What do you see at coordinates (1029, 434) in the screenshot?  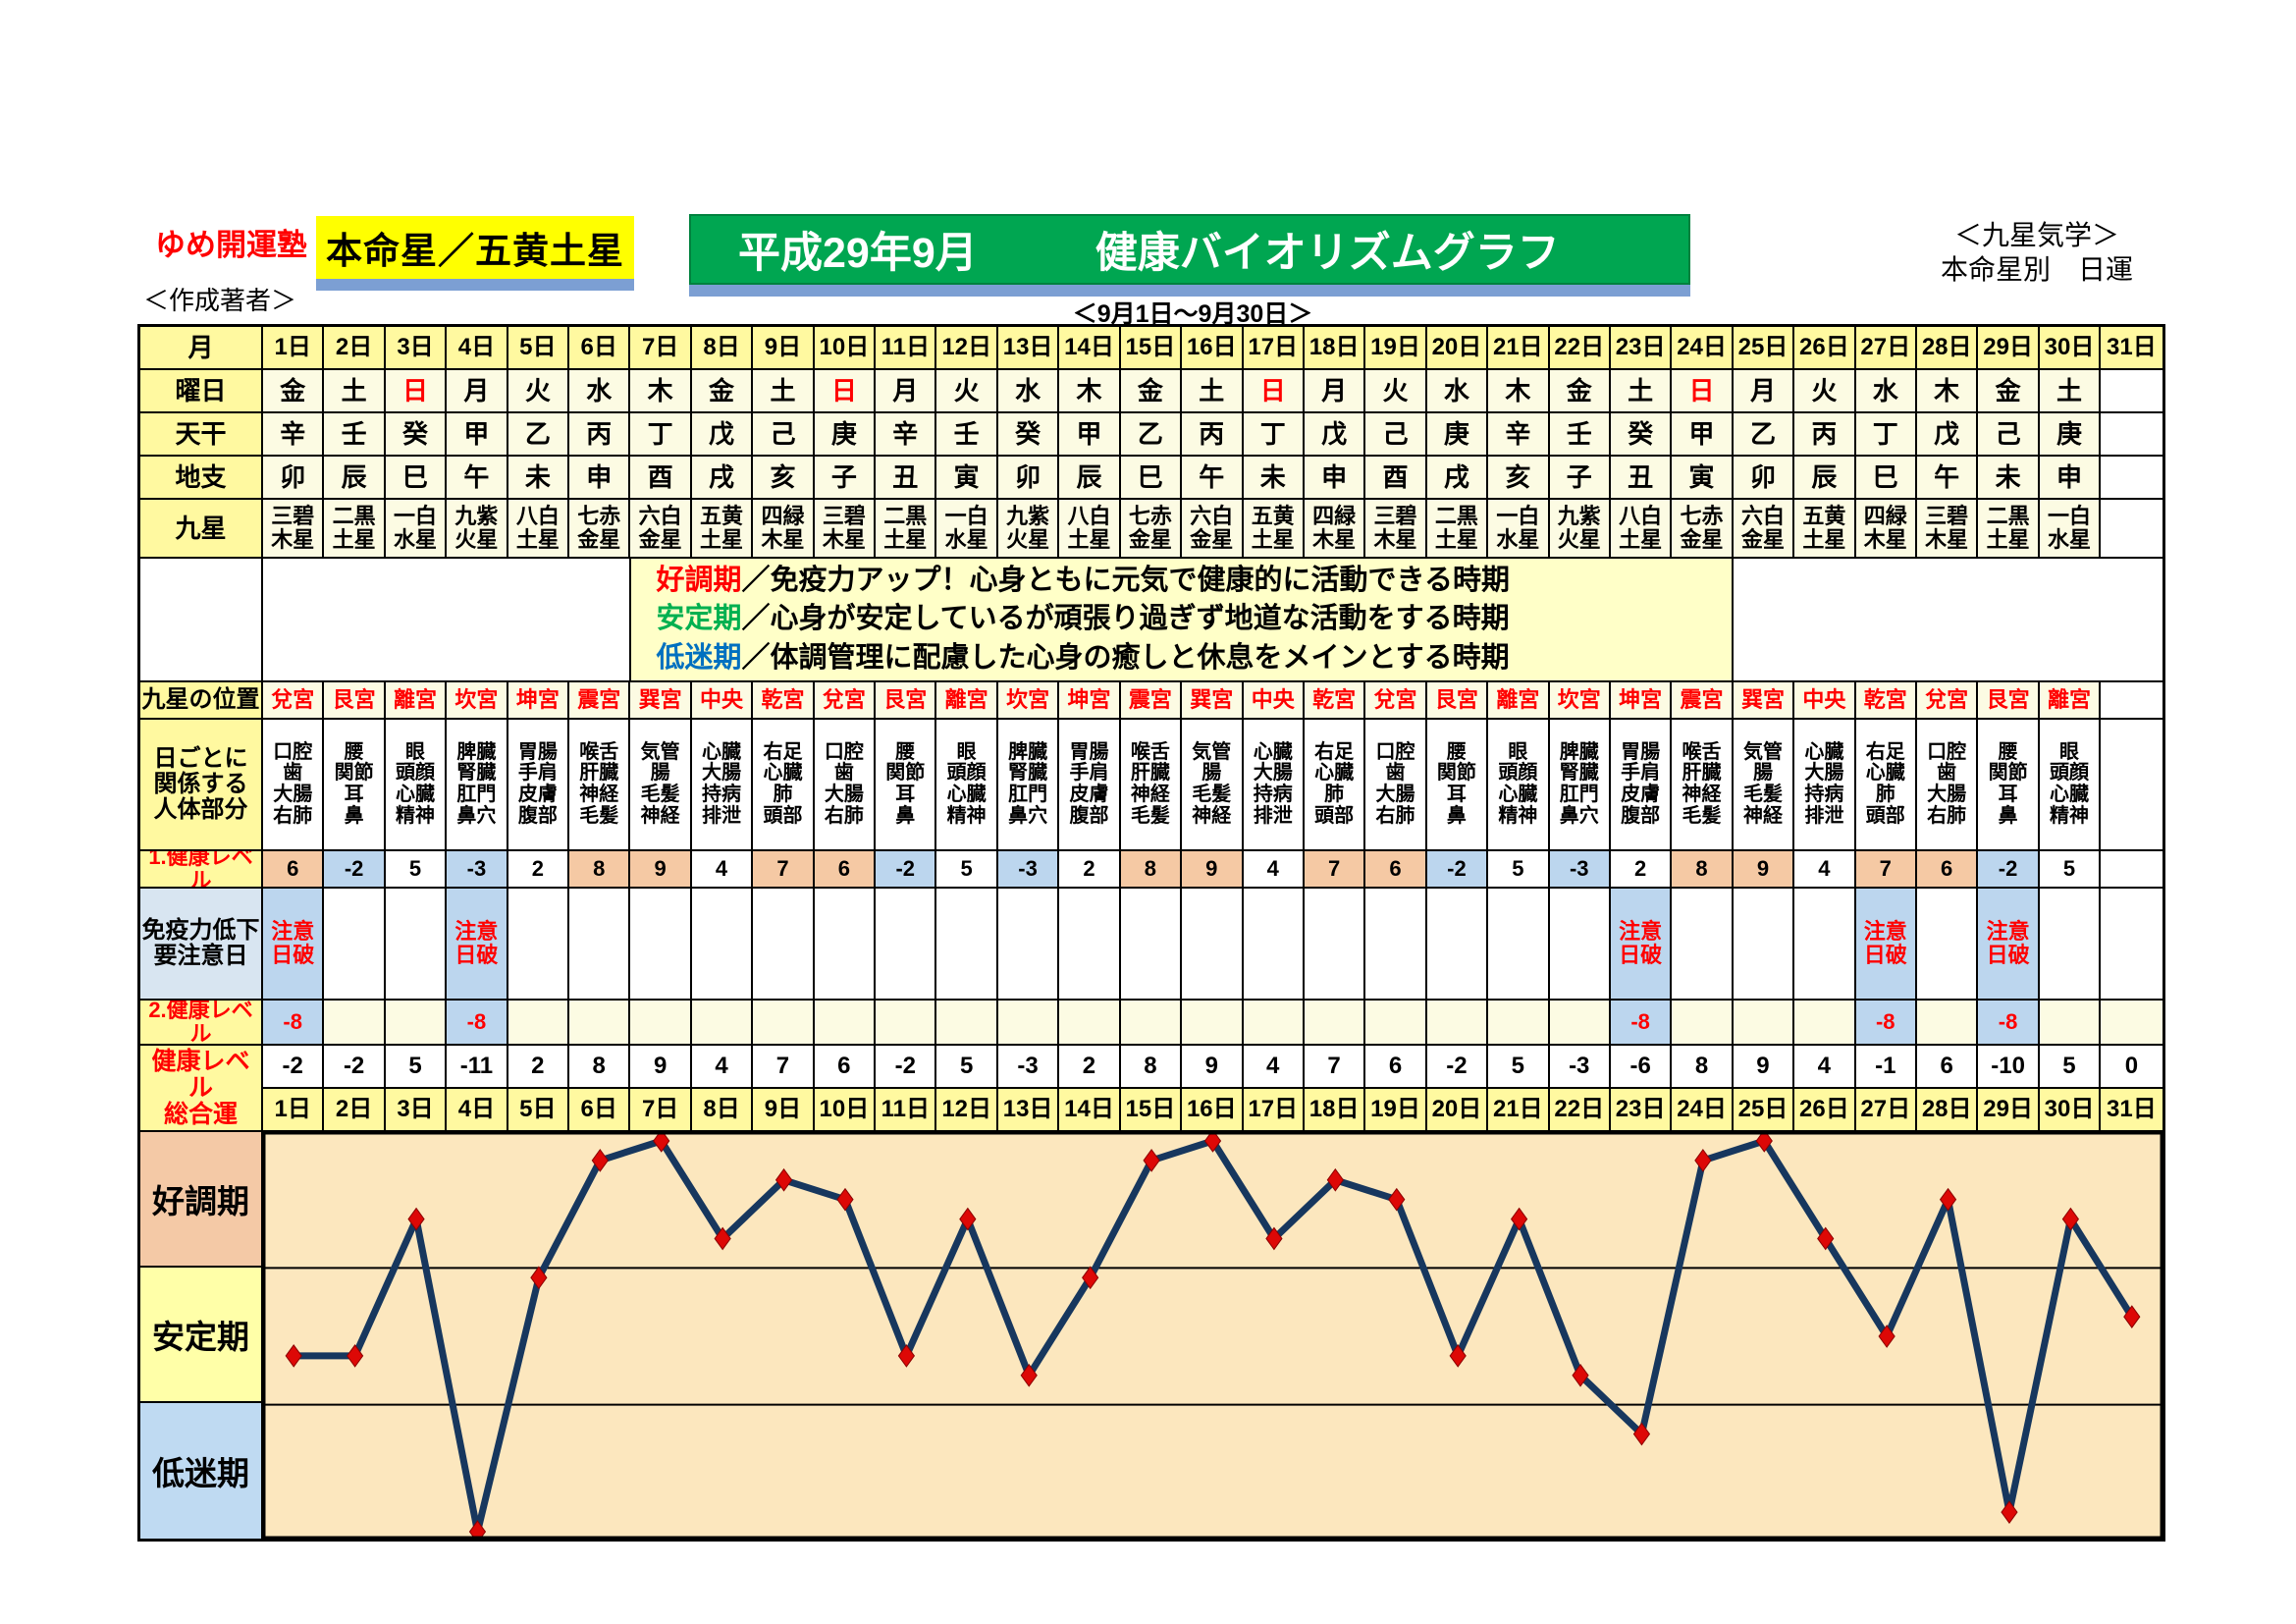 I see `tenkan-cell-13: 癸` at bounding box center [1029, 434].